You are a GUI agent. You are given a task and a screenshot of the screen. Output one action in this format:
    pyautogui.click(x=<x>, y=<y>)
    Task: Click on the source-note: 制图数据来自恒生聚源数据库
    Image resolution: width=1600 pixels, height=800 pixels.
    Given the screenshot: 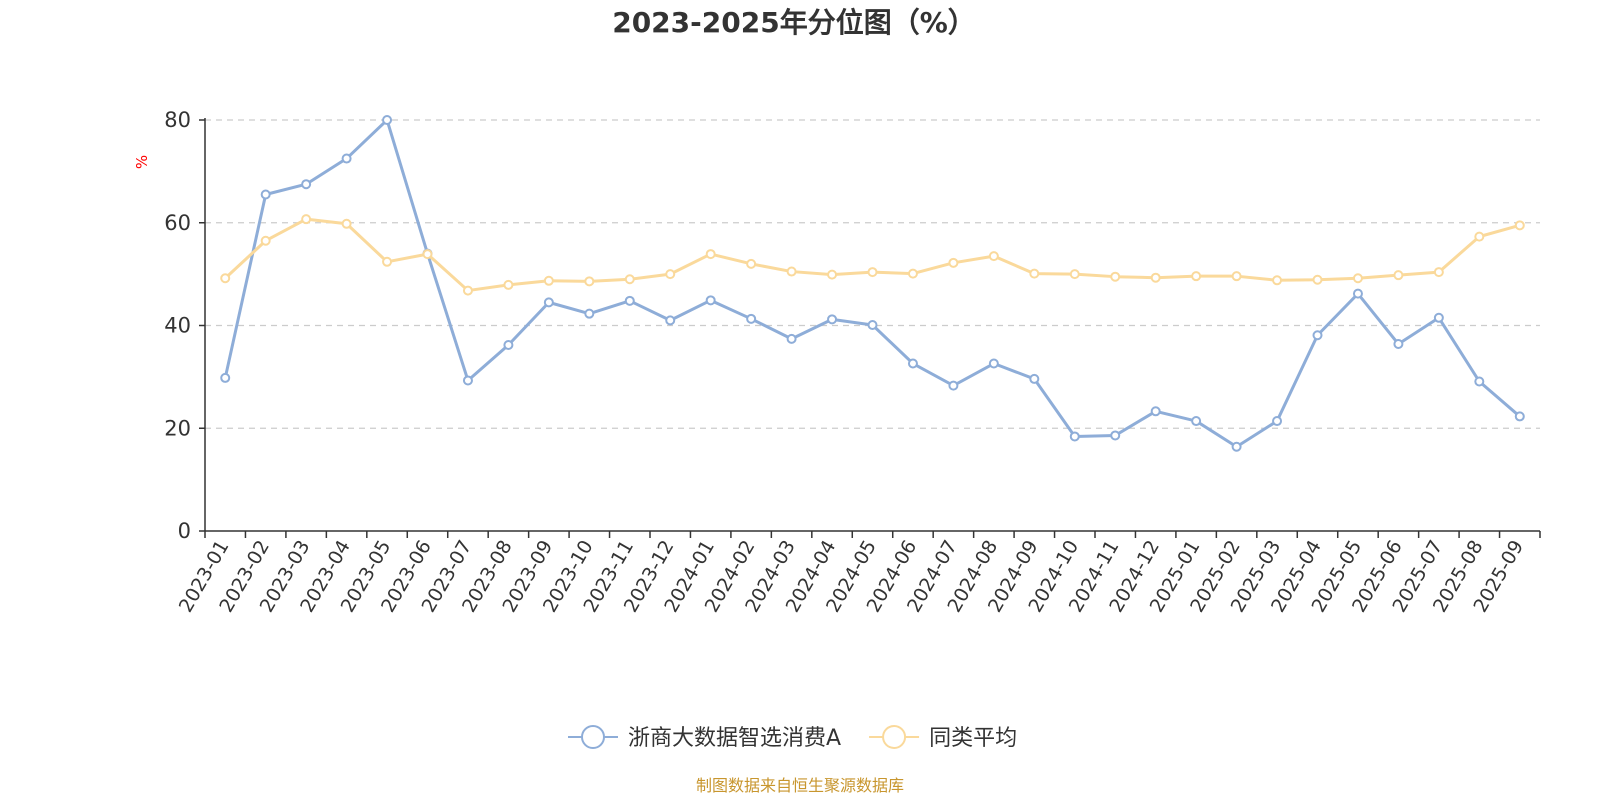 What is the action you would take?
    pyautogui.click(x=800, y=785)
    